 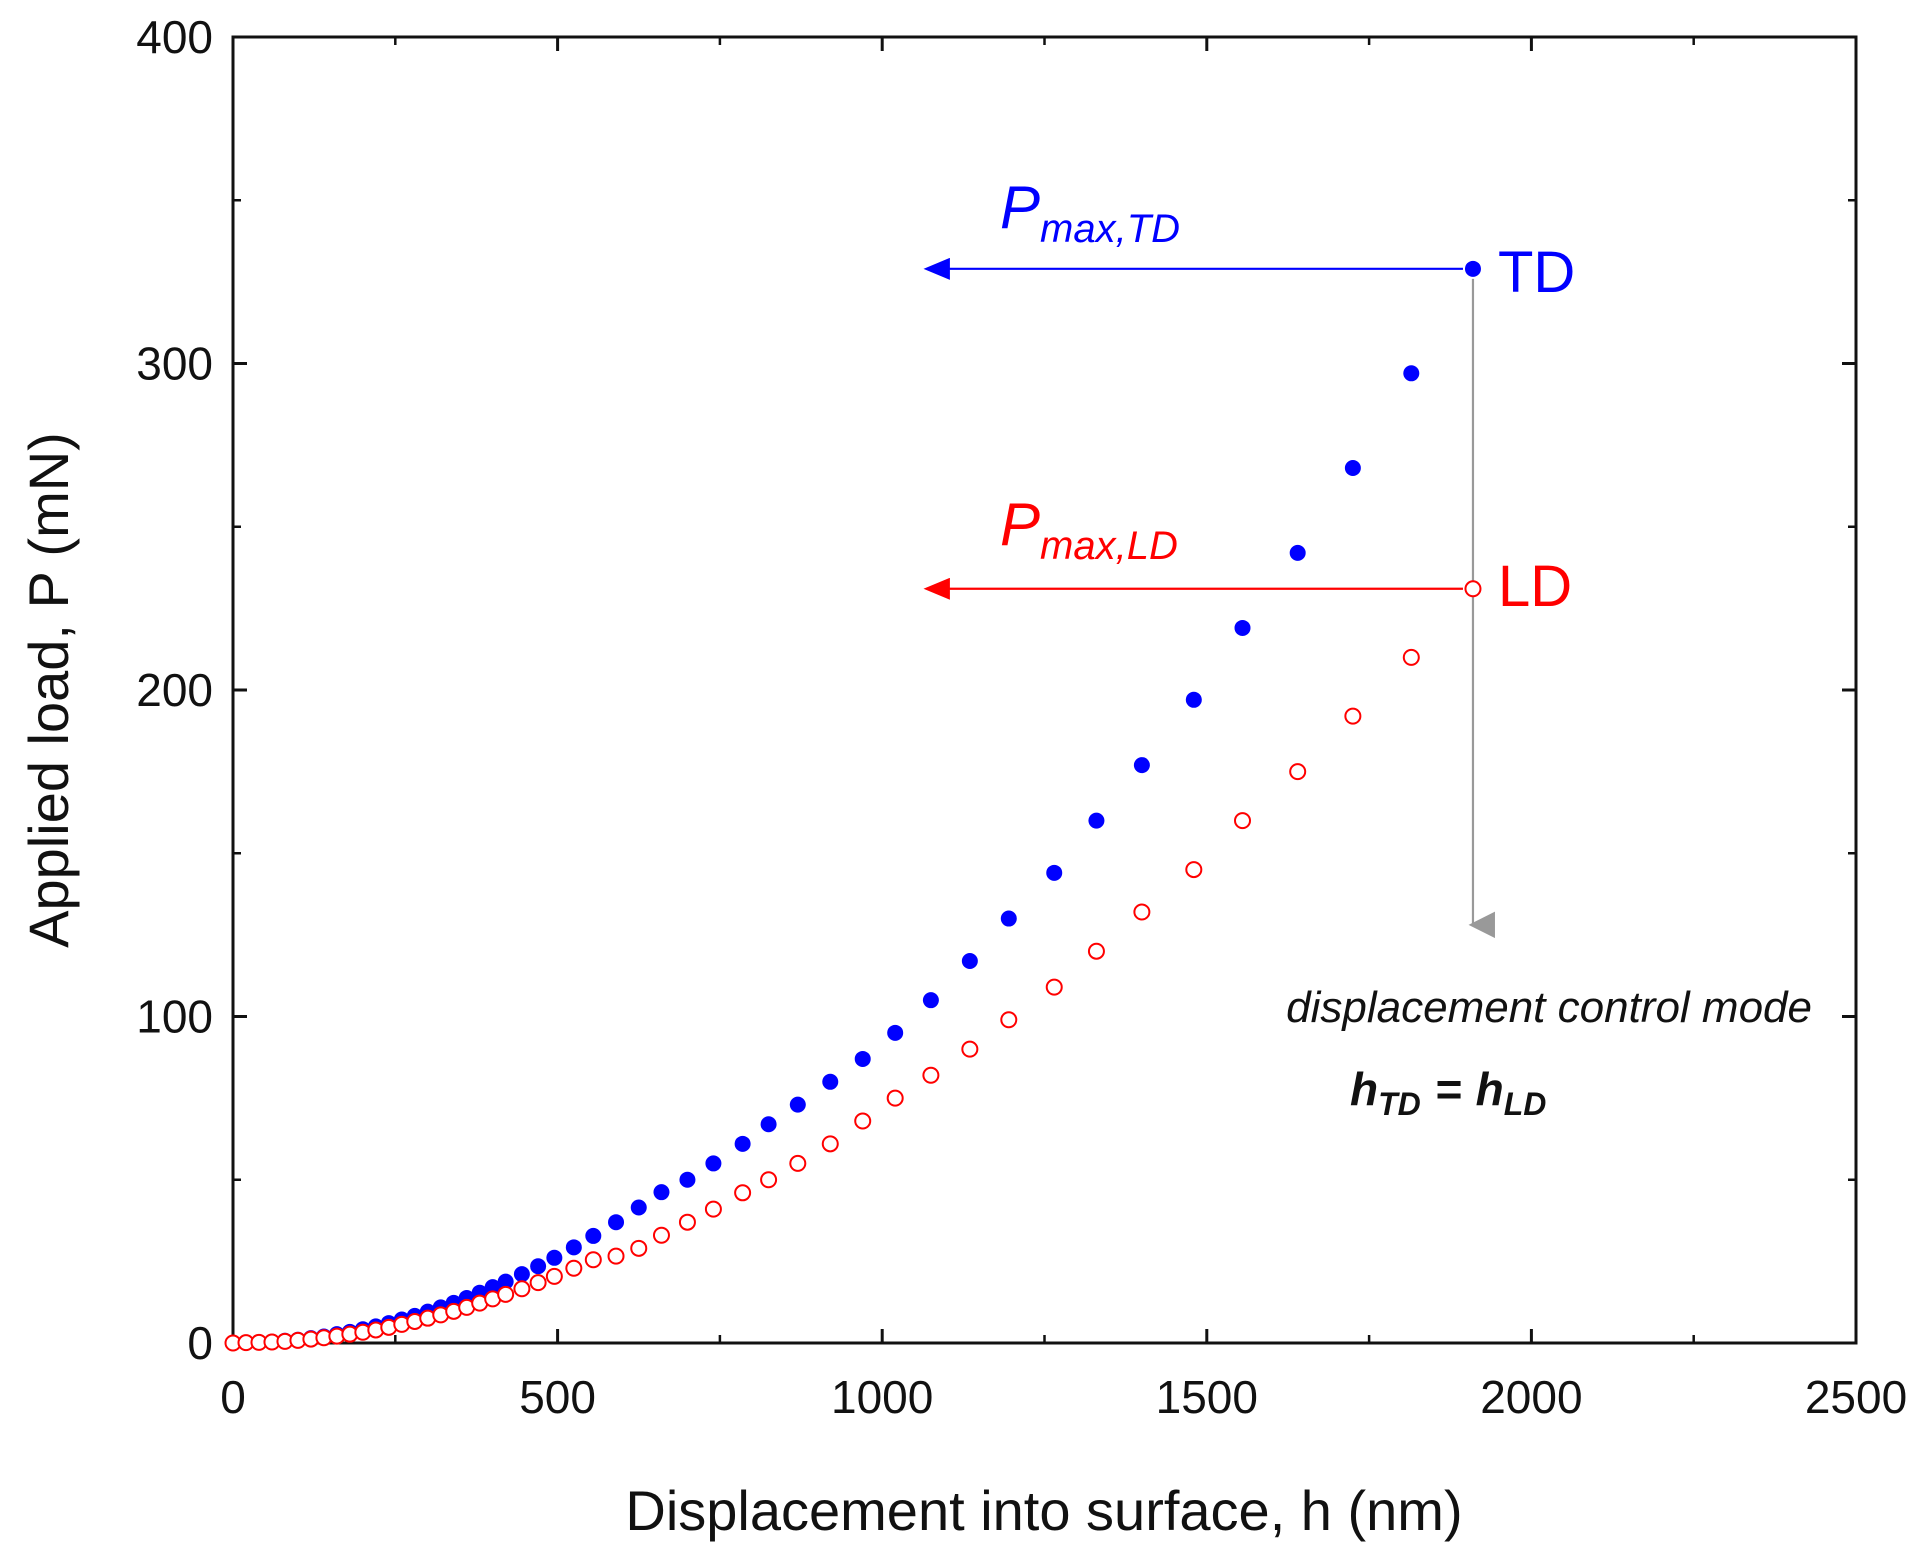 I want to click on y-tick-label: 0, so click(x=200, y=1343).